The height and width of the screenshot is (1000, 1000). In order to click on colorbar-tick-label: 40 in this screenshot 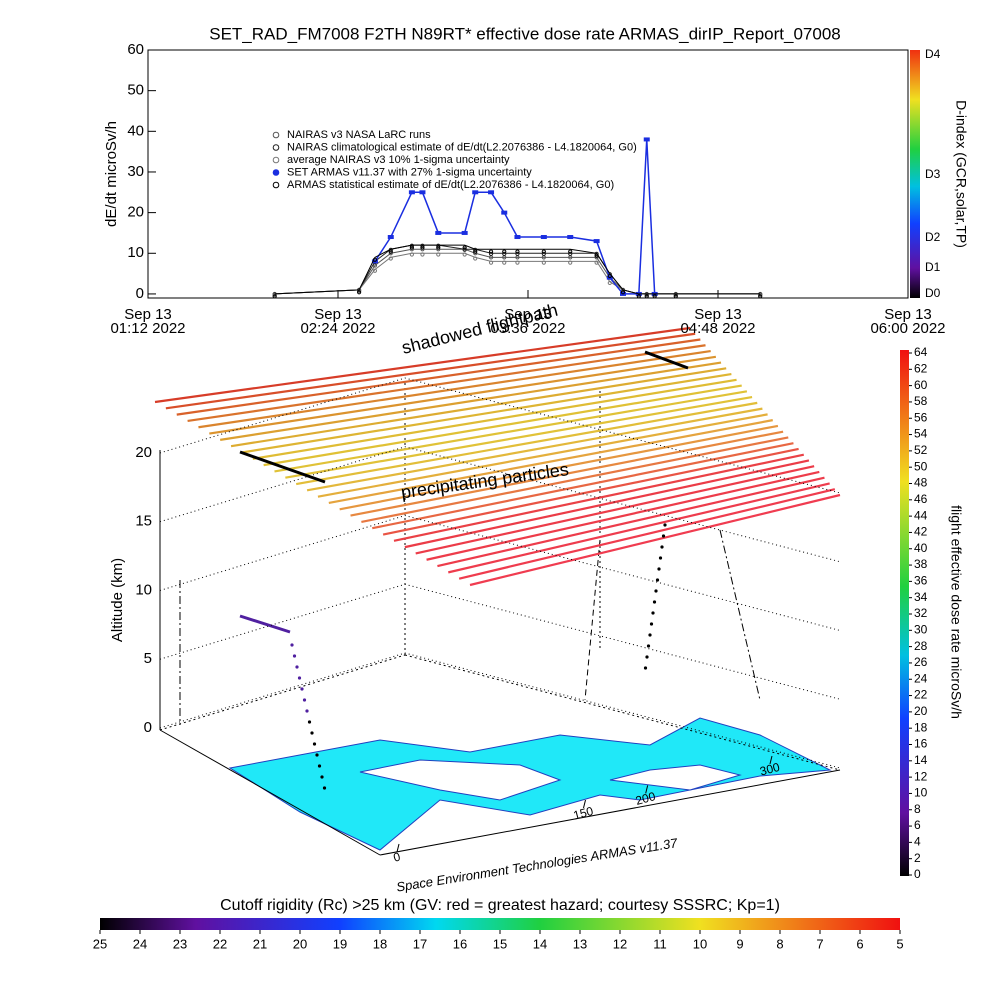, I will do `click(921, 548)`.